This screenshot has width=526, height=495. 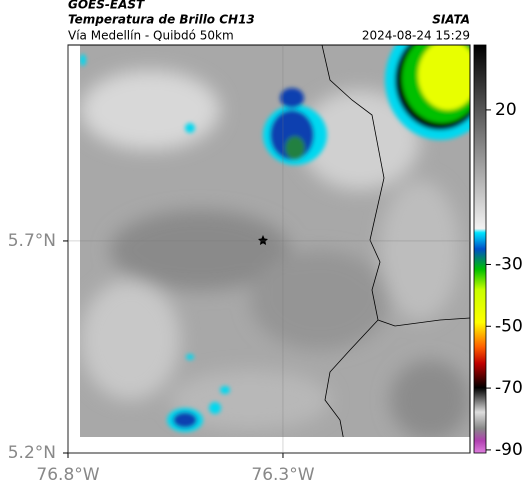 What do you see at coordinates (161, 20) in the screenshot?
I see `subtitle: Temperatura de Brillo CH13` at bounding box center [161, 20].